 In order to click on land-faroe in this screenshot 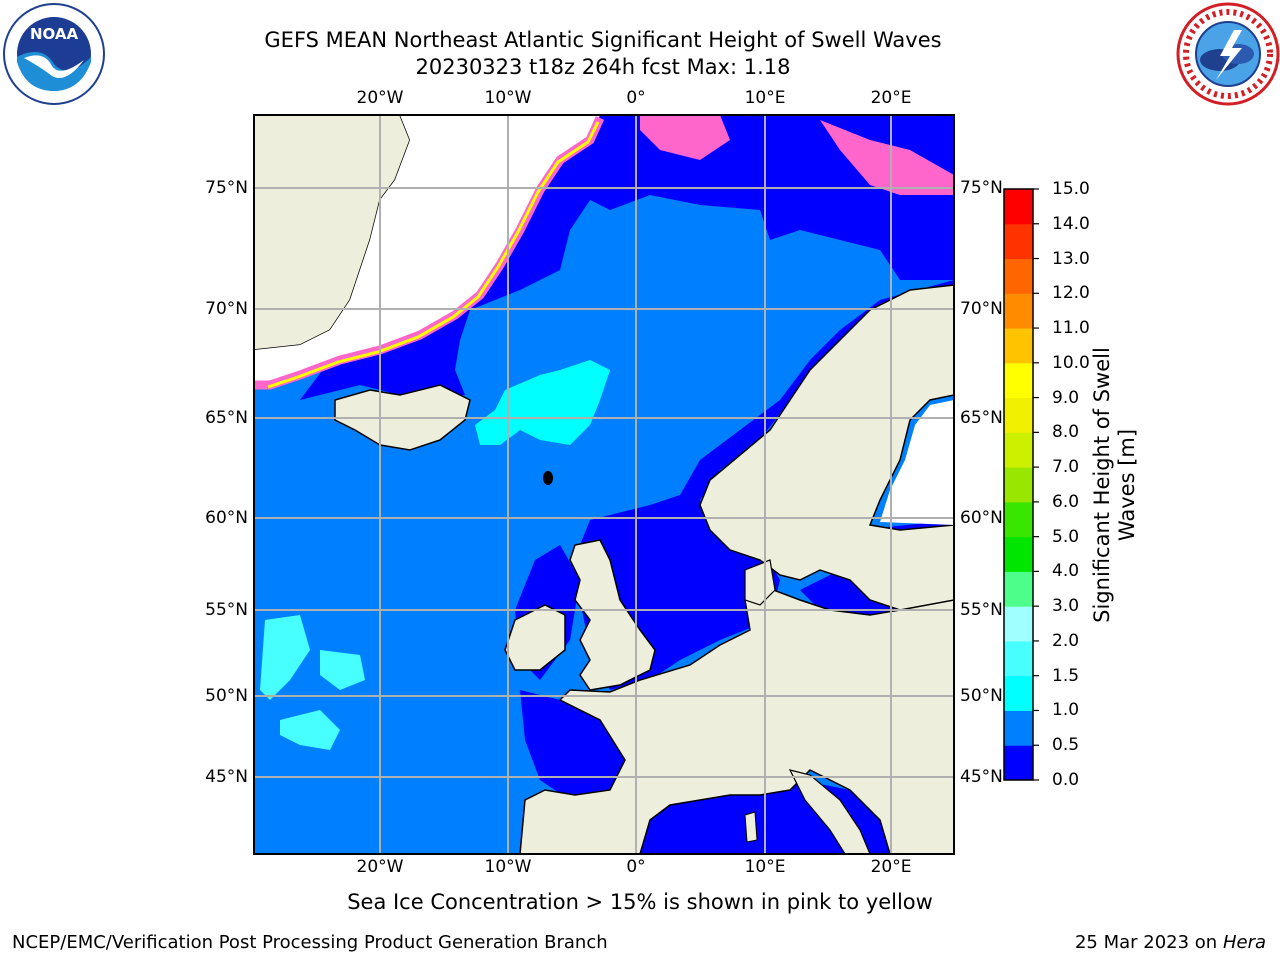, I will do `click(548, 478)`.